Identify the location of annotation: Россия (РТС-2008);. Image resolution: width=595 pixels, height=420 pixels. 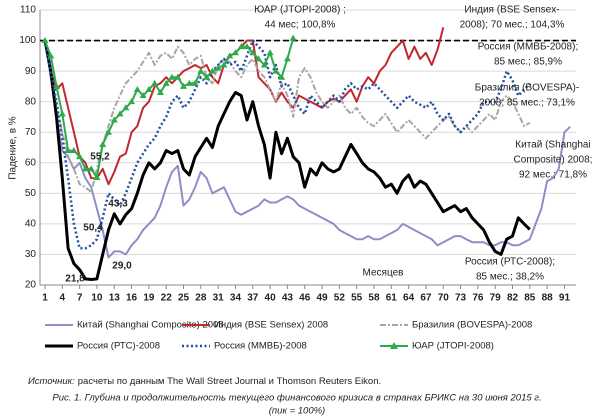
(510, 262).